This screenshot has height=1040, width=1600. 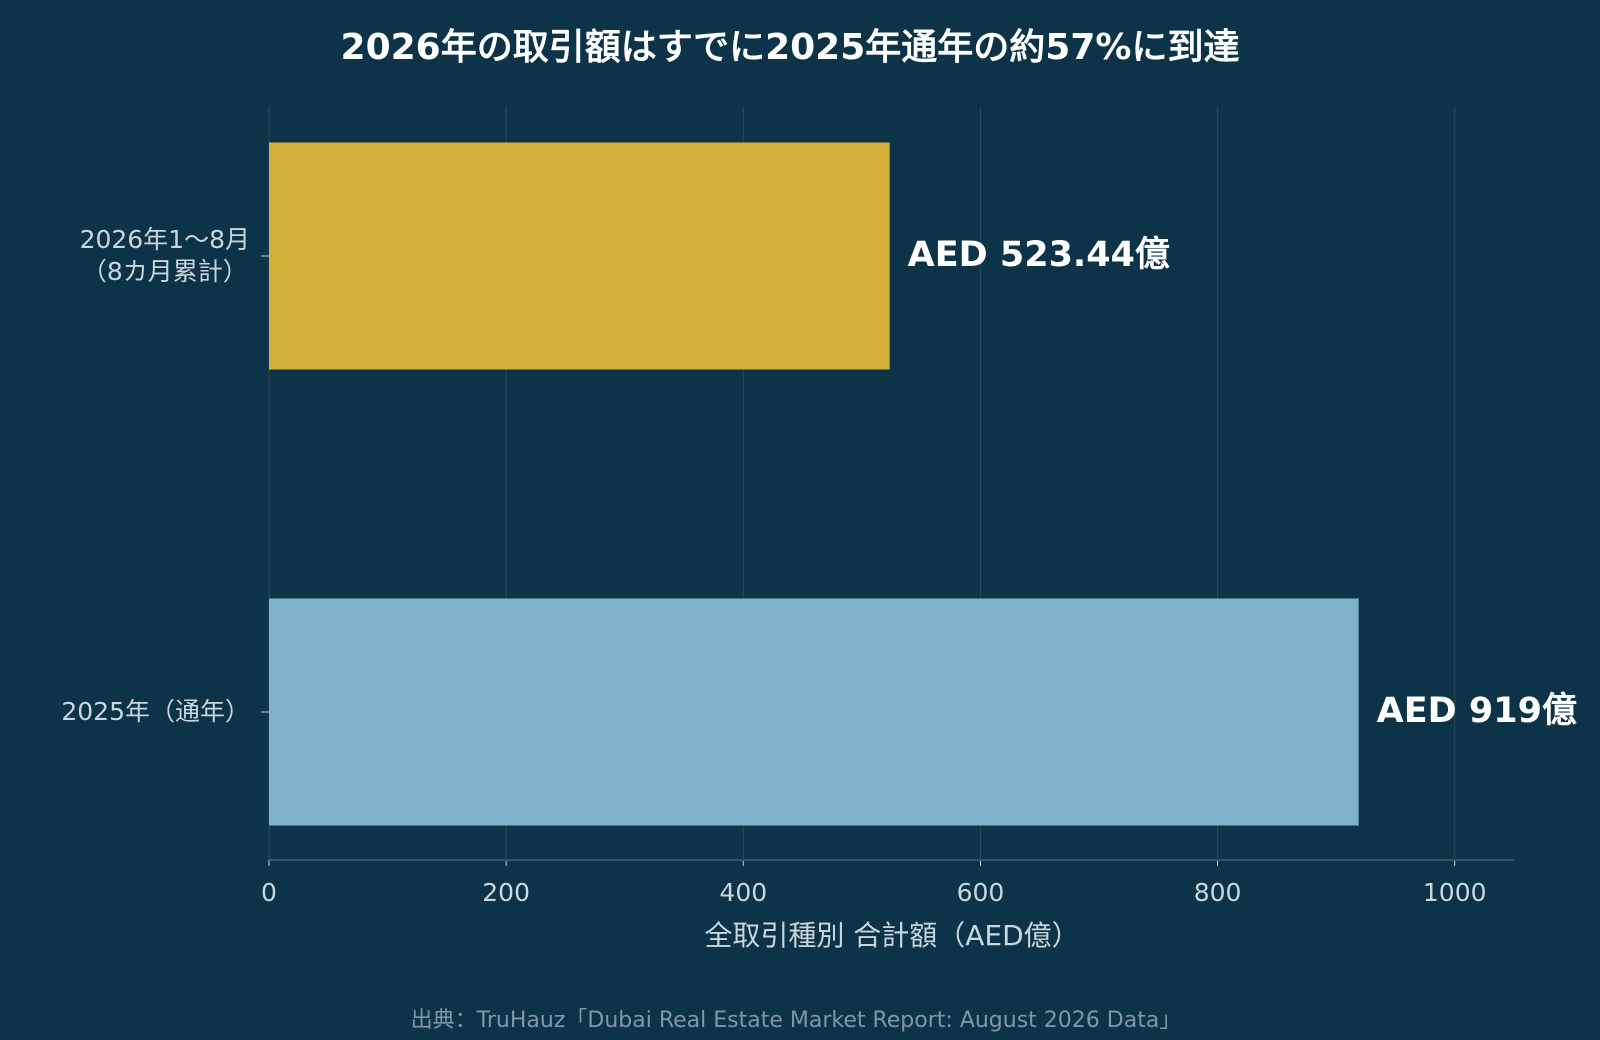 What do you see at coordinates (506, 892) in the screenshot?
I see `x-tick-label: 200` at bounding box center [506, 892].